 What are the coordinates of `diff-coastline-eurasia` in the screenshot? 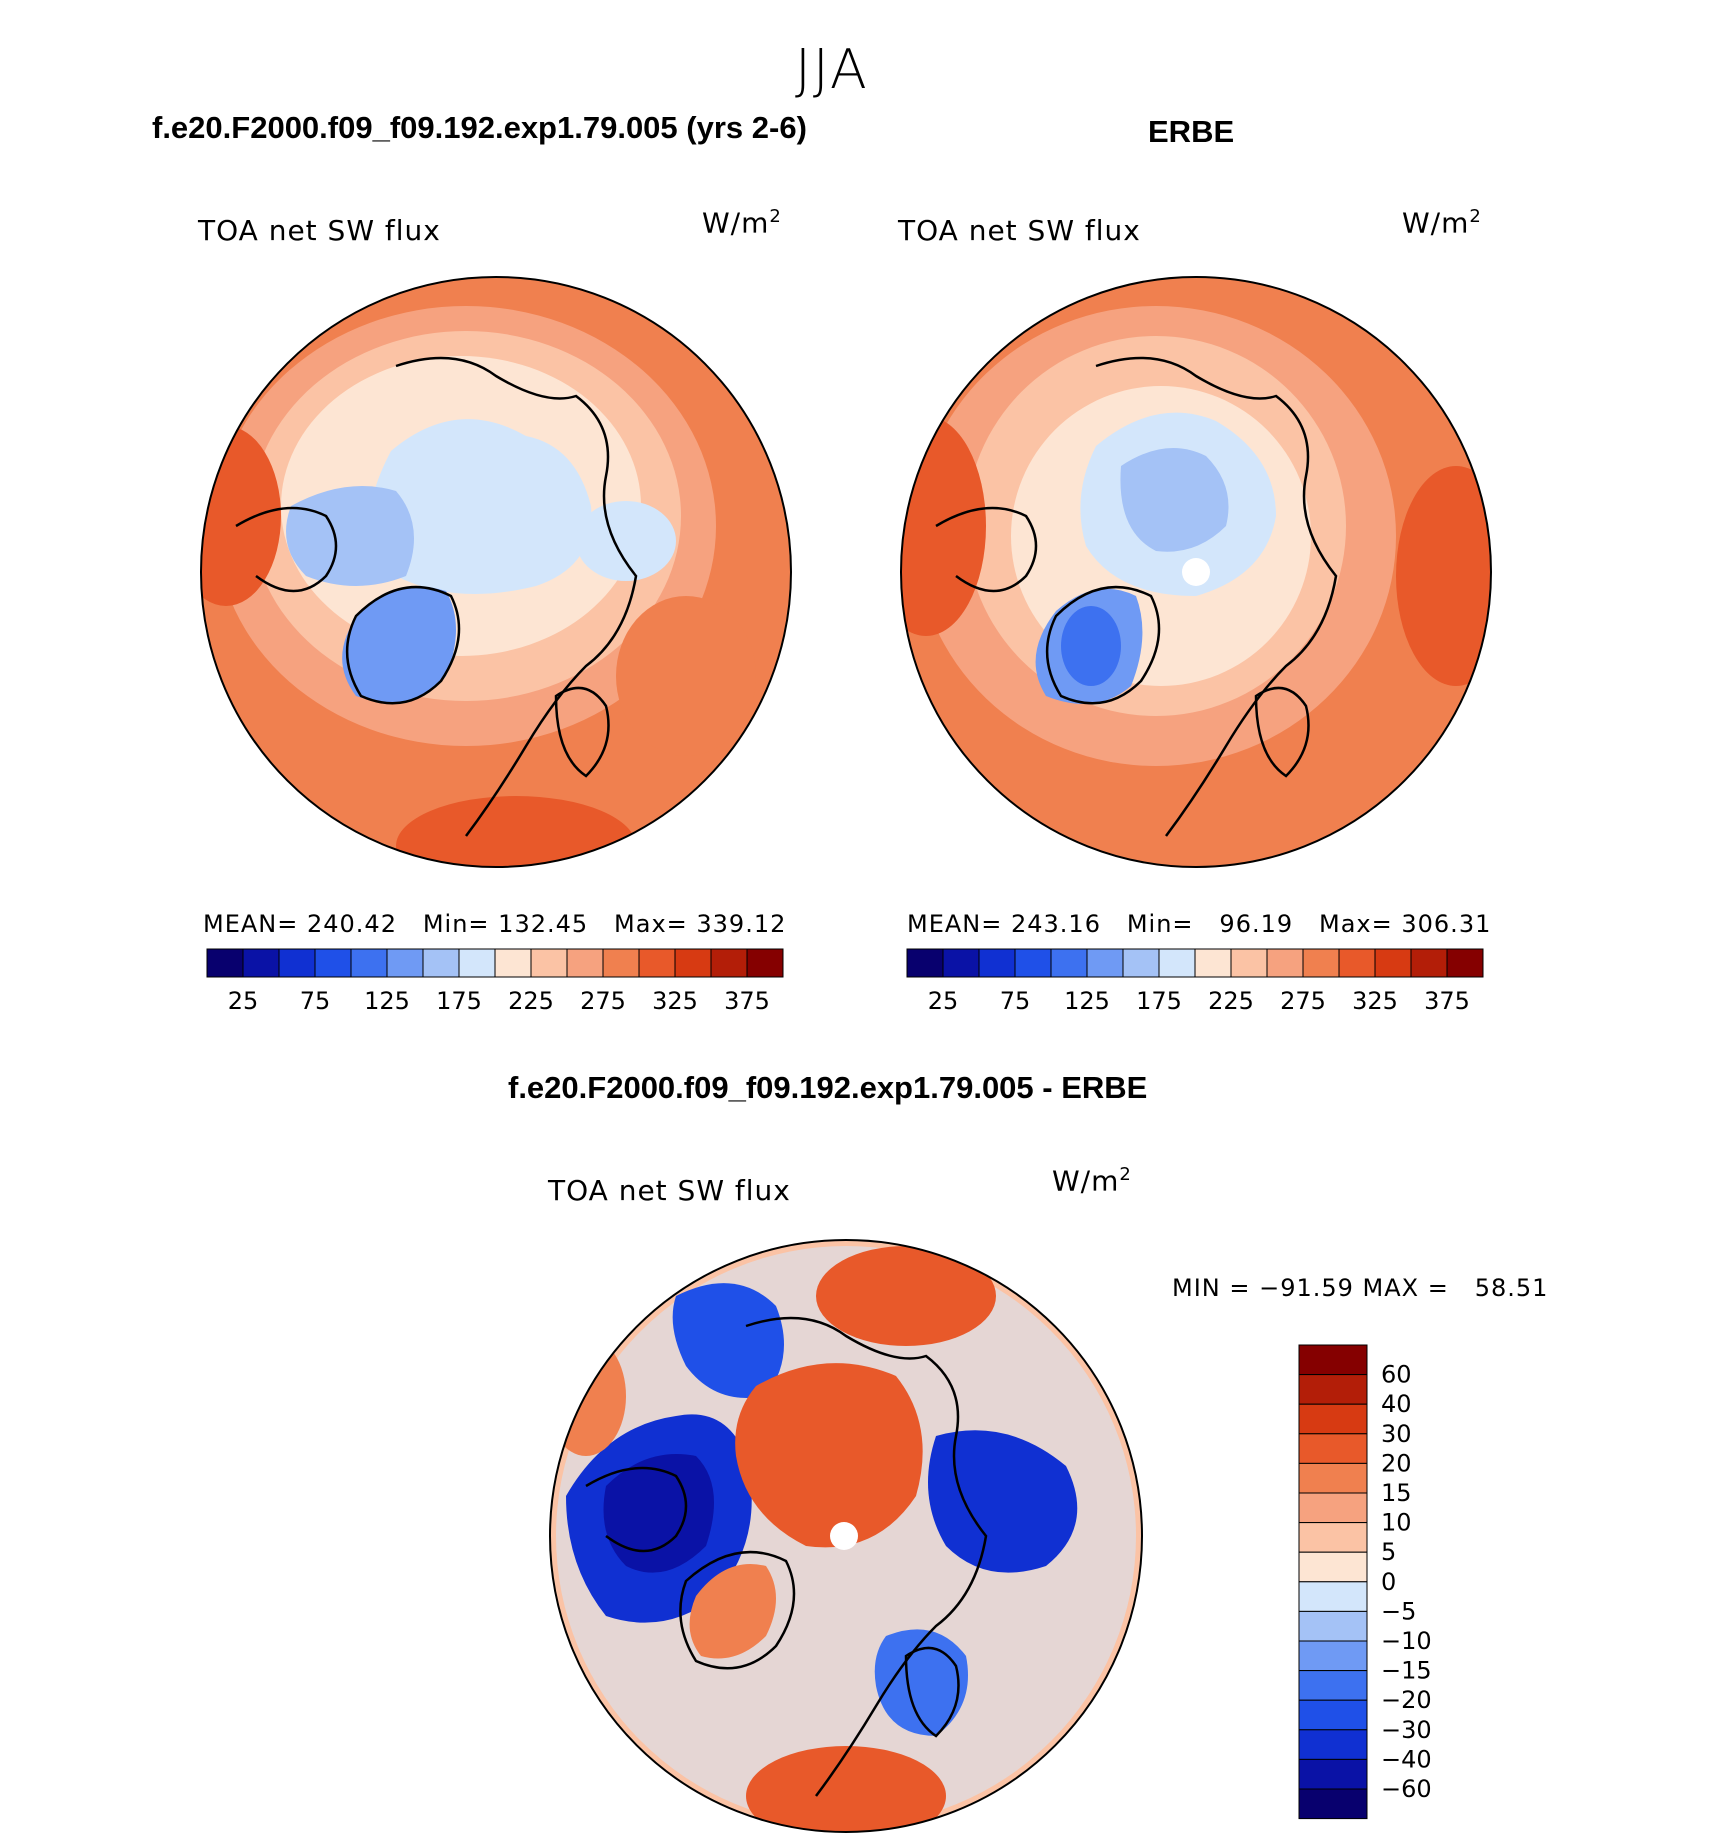 It's located at (866, 1556).